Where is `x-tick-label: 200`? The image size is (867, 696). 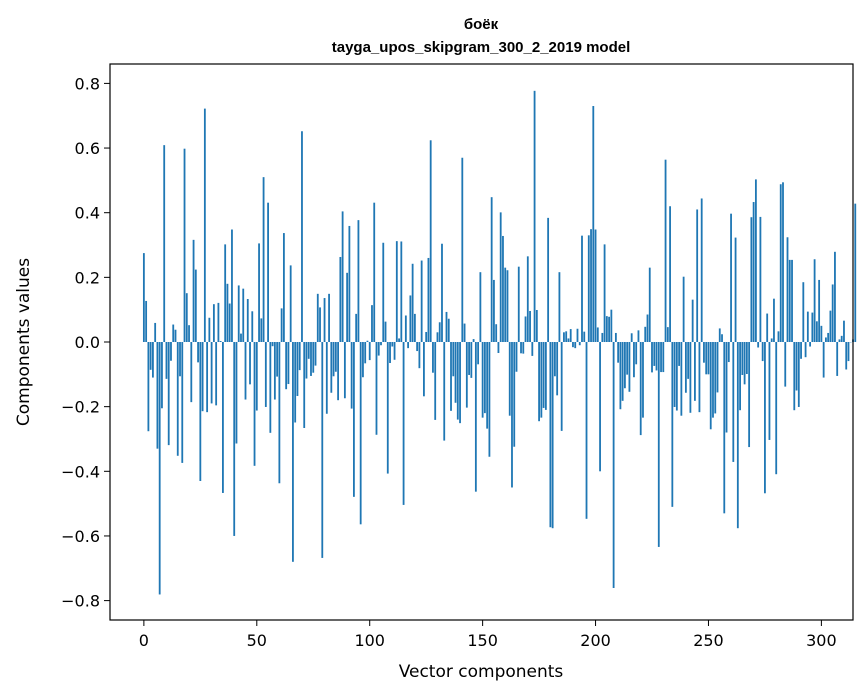 x-tick-label: 200 is located at coordinates (595, 640).